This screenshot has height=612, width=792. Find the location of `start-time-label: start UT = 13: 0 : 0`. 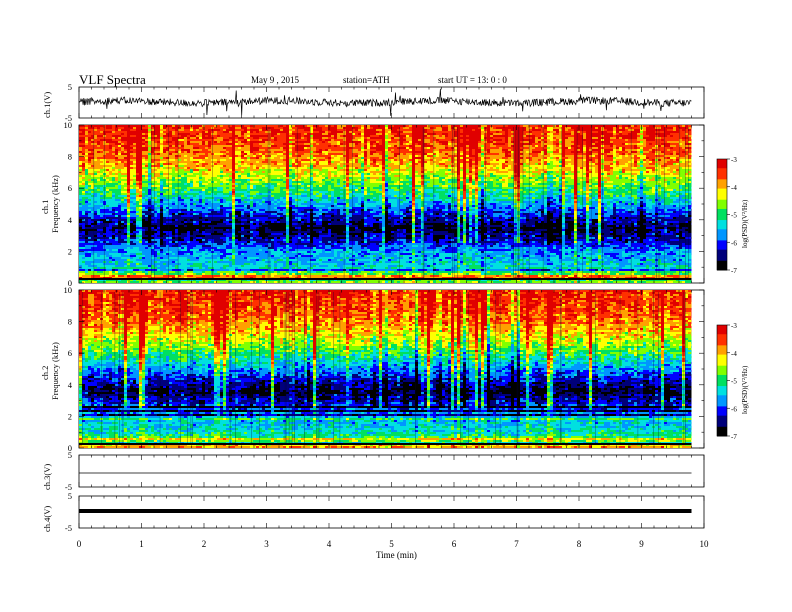

start-time-label: start UT = 13: 0 : 0 is located at coordinates (472, 80).